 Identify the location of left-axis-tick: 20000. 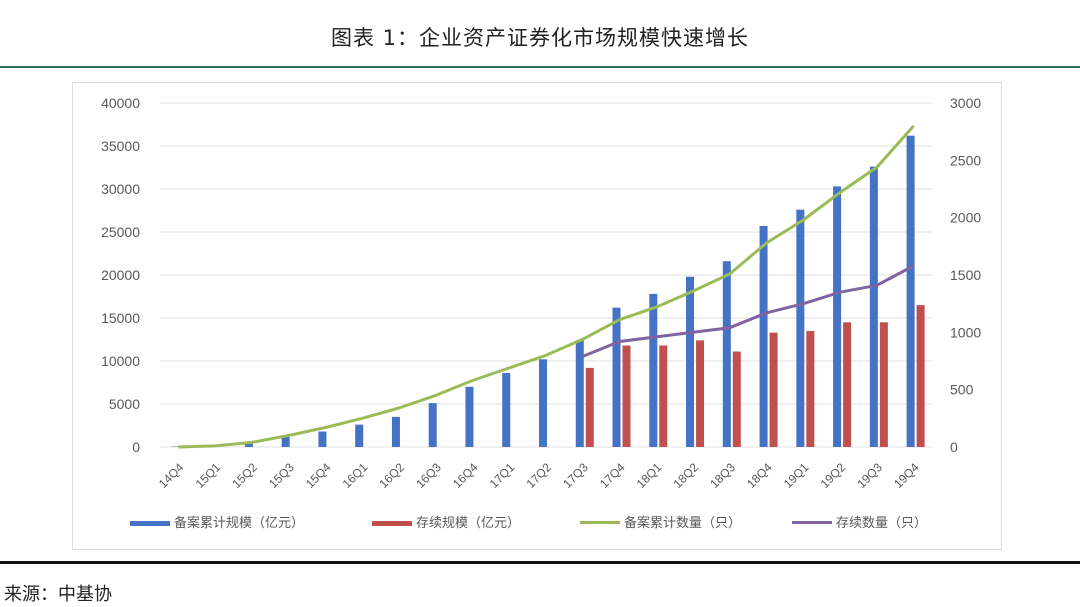
(120, 275).